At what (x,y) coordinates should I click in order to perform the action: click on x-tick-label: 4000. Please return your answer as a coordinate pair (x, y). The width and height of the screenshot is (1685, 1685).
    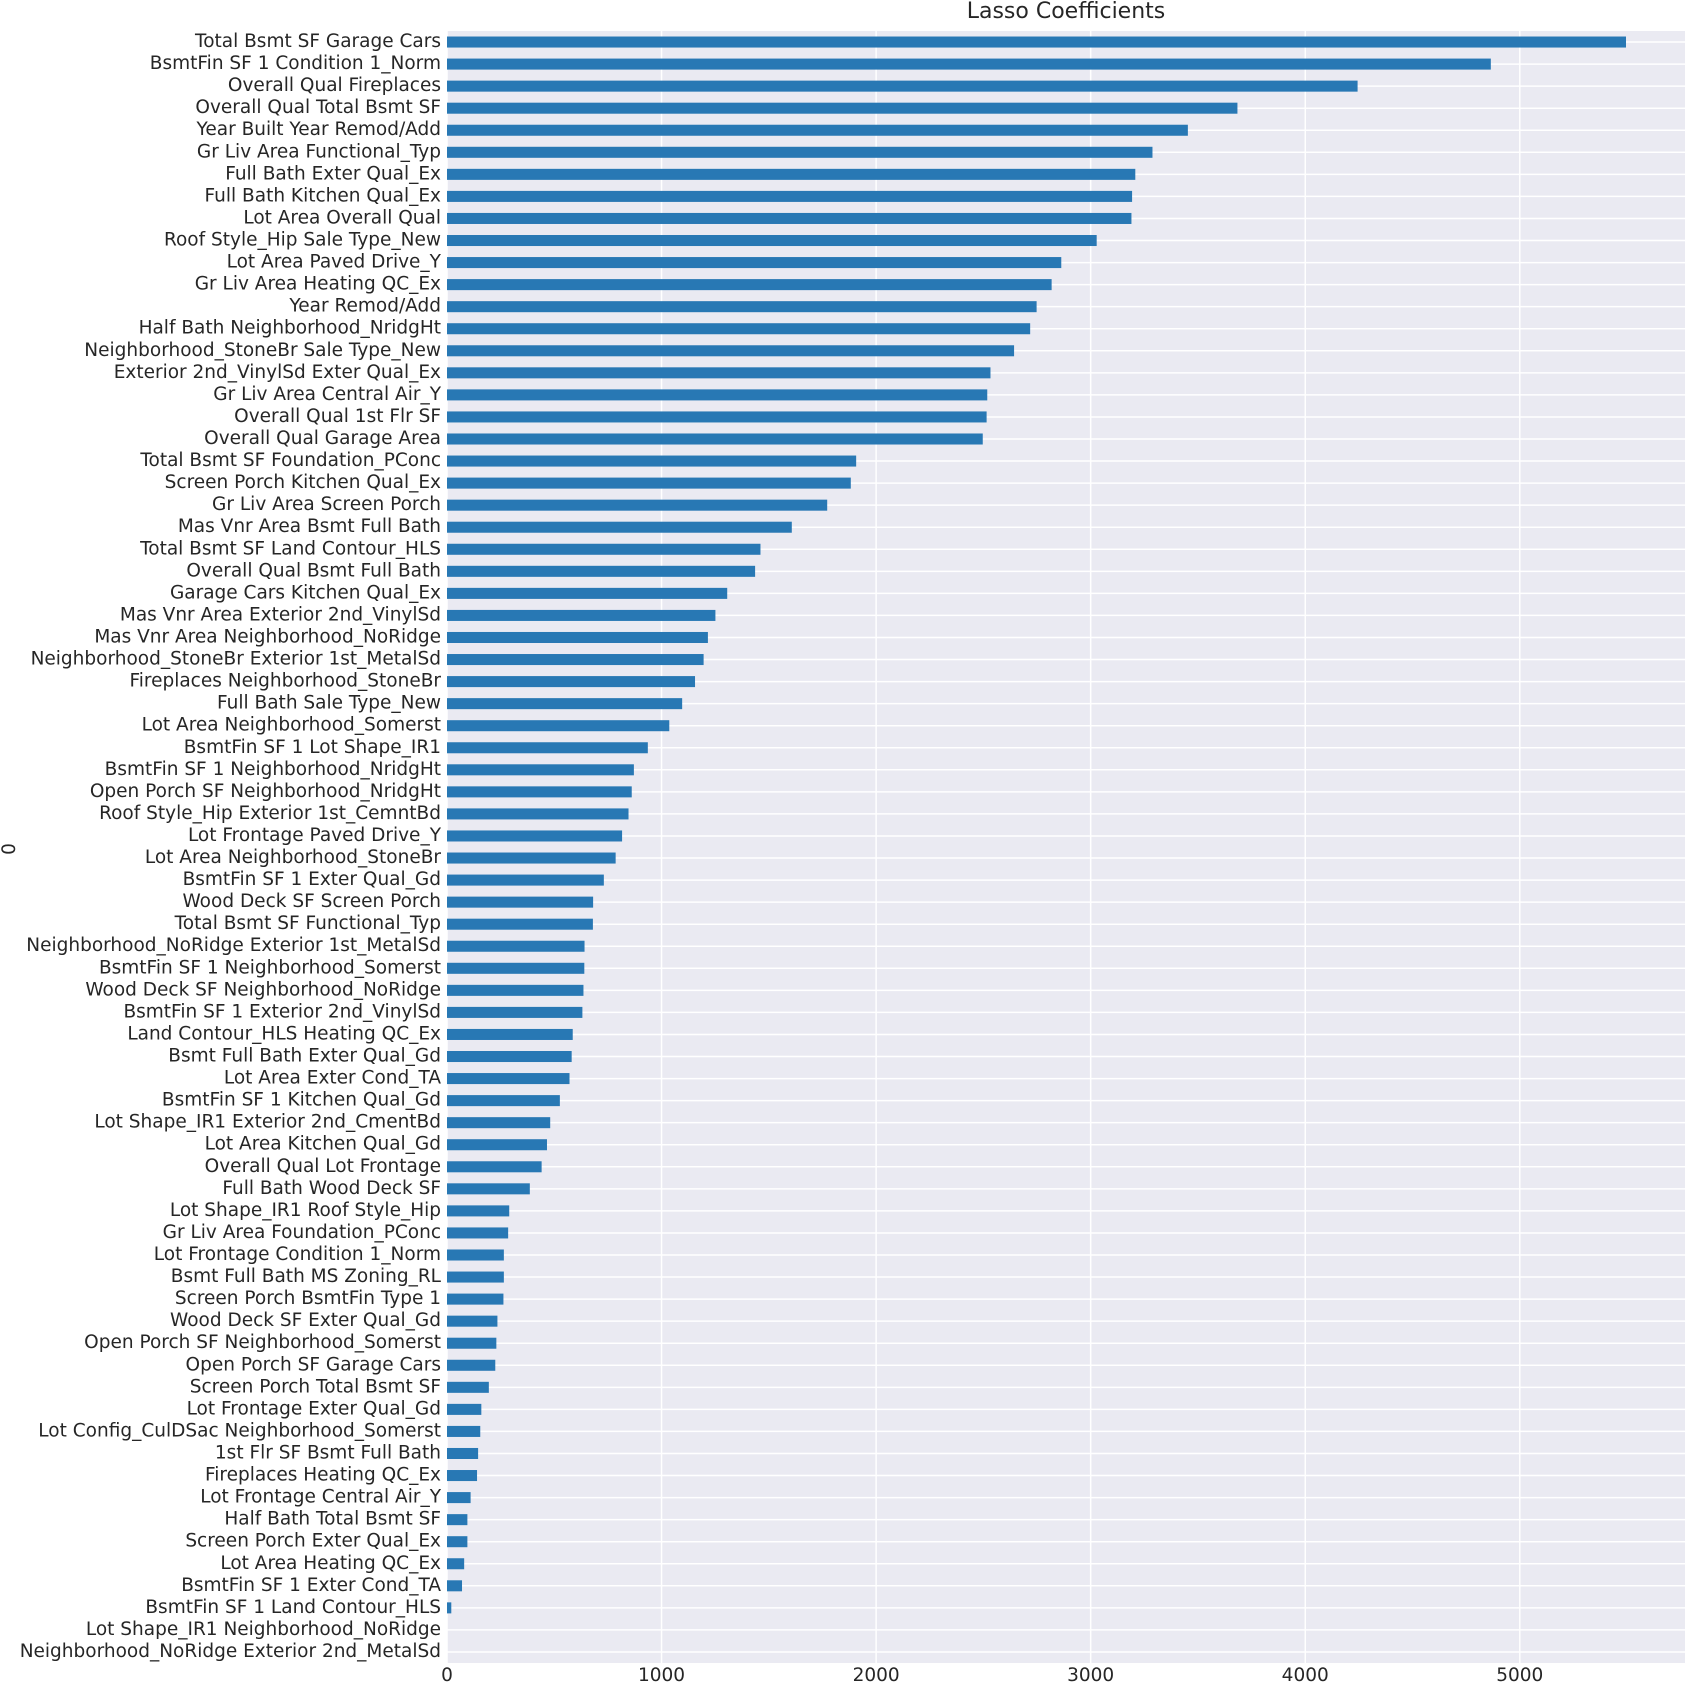
    Looking at the image, I should click on (1305, 1675).